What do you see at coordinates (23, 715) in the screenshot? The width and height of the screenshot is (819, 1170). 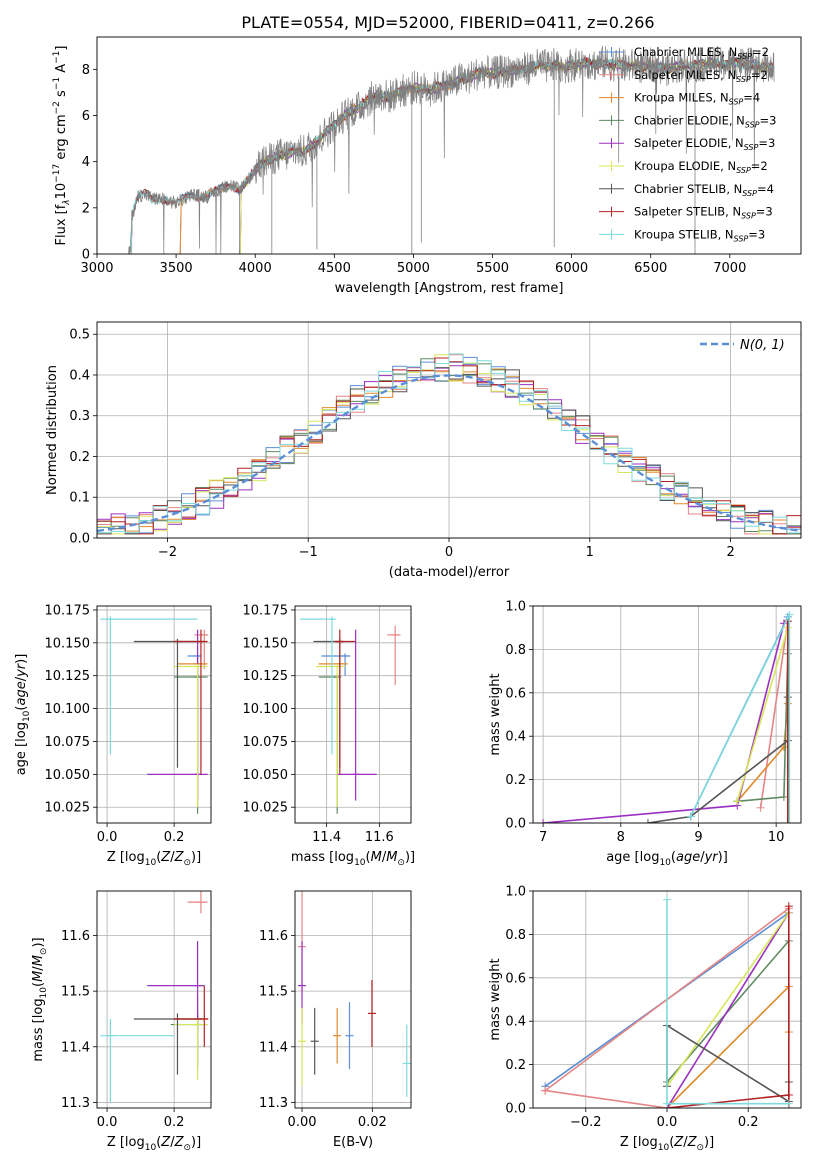 I see `y-axis-label: age [log10(age/yr)]` at bounding box center [23, 715].